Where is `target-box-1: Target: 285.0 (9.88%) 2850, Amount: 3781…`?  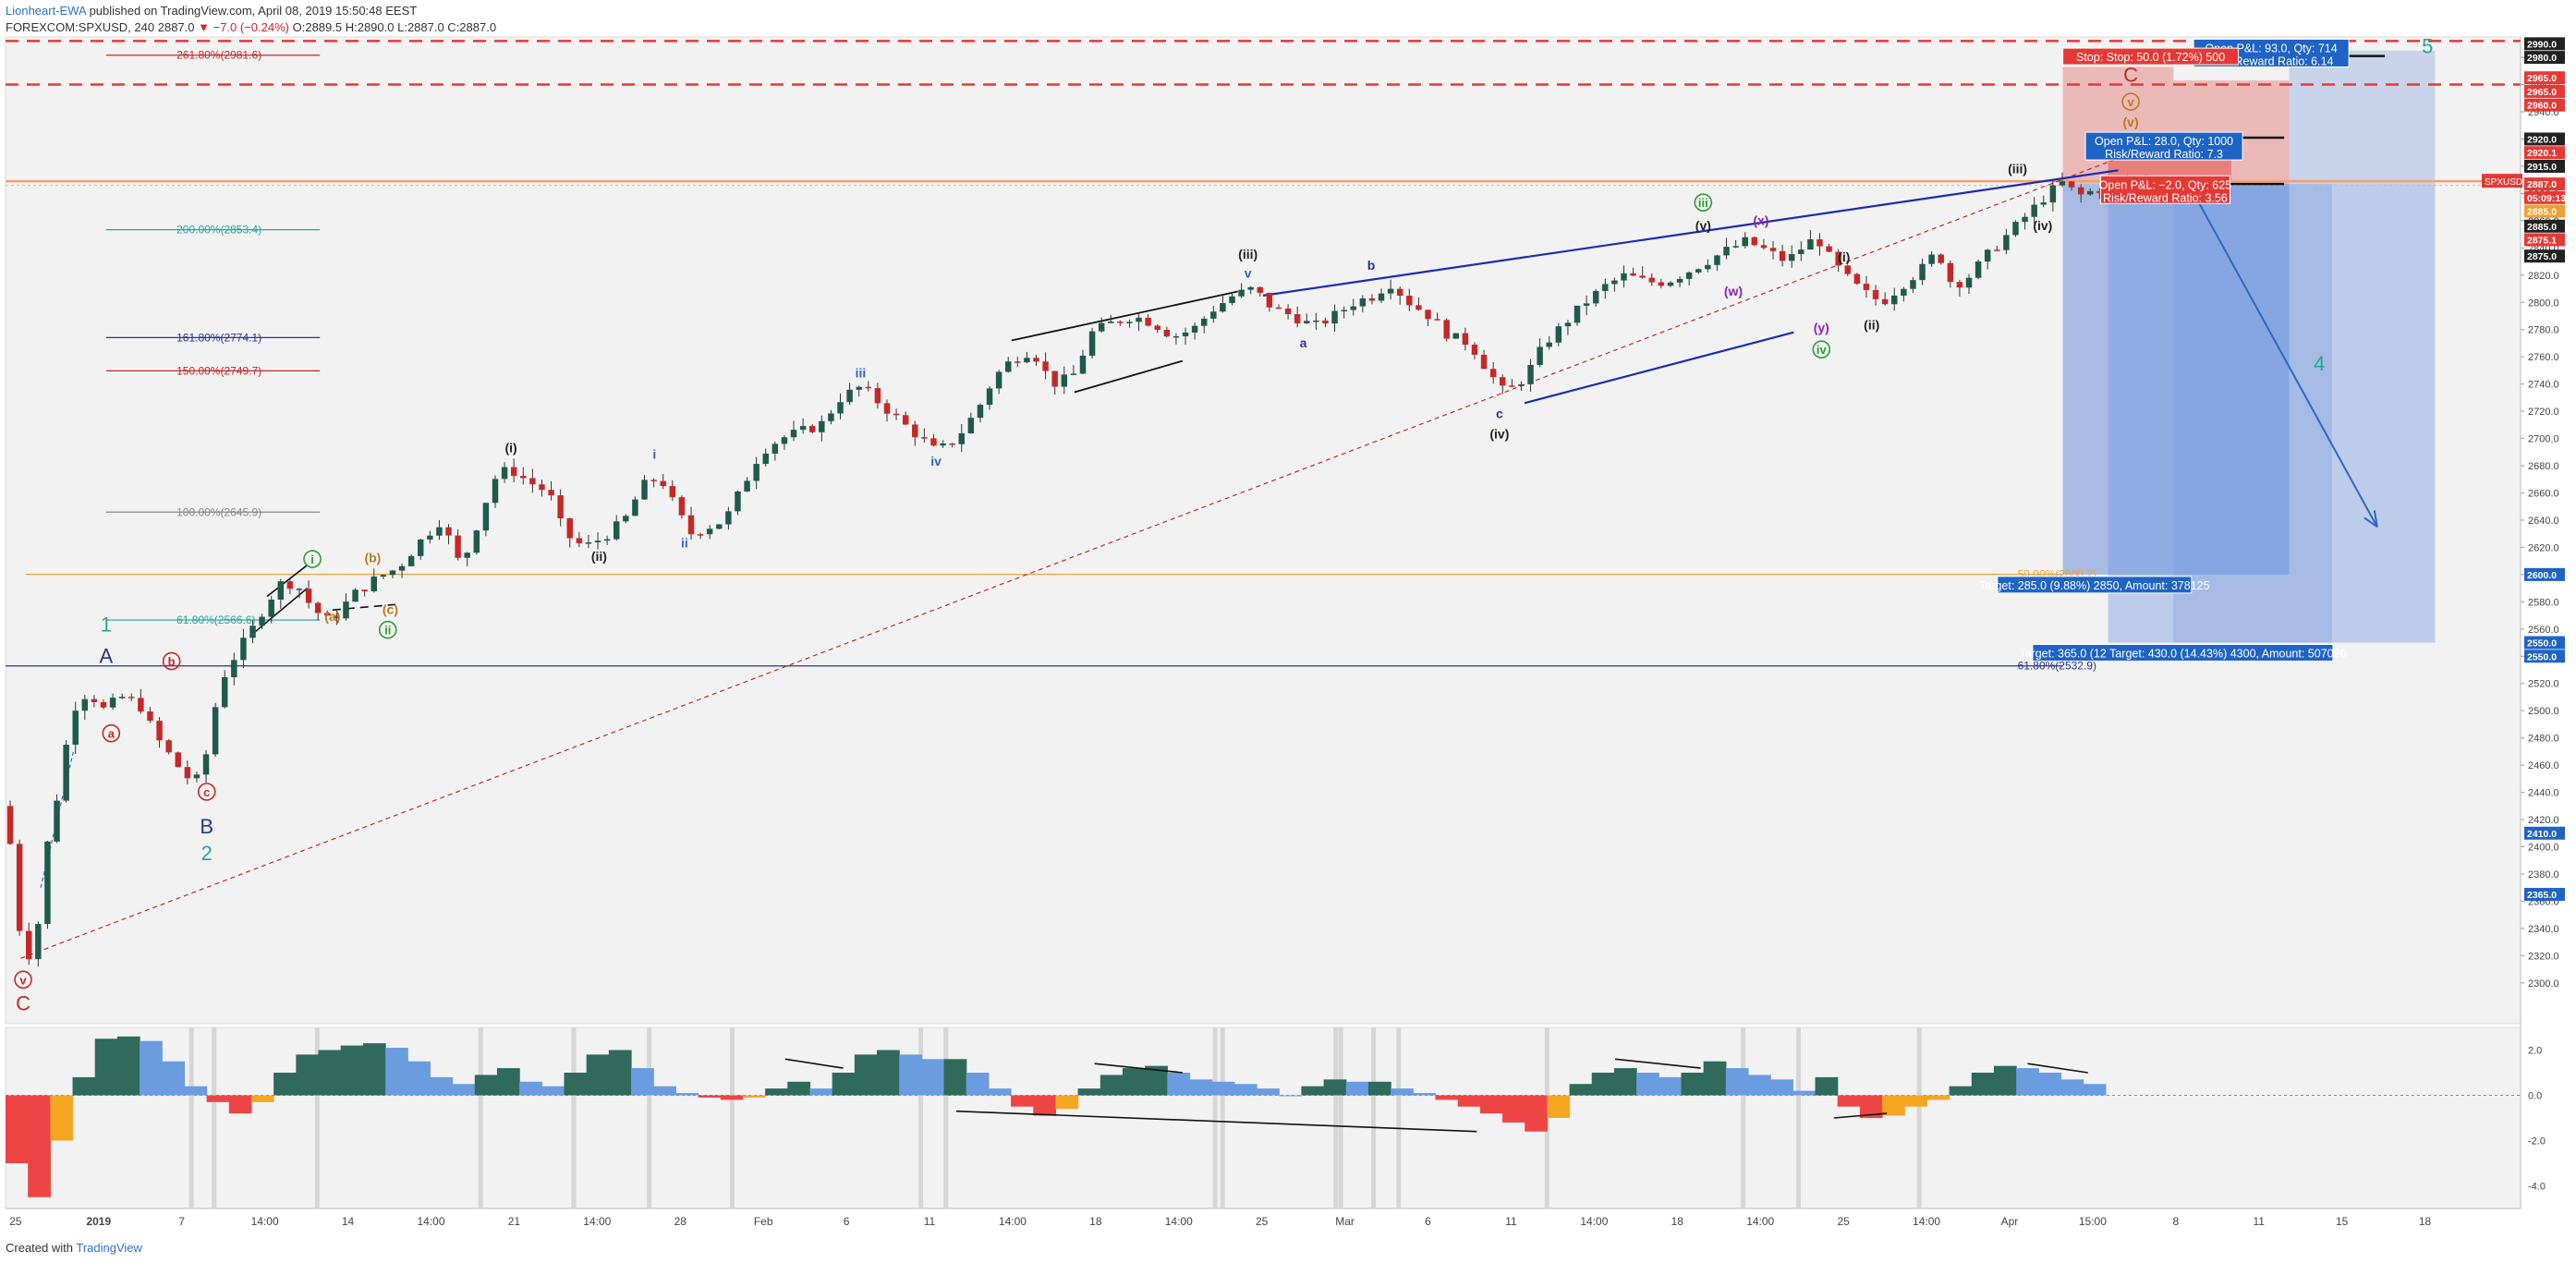
target-box-1: Target: 285.0 (9.88%) 2850, Amount: 3781… is located at coordinates (2094, 585).